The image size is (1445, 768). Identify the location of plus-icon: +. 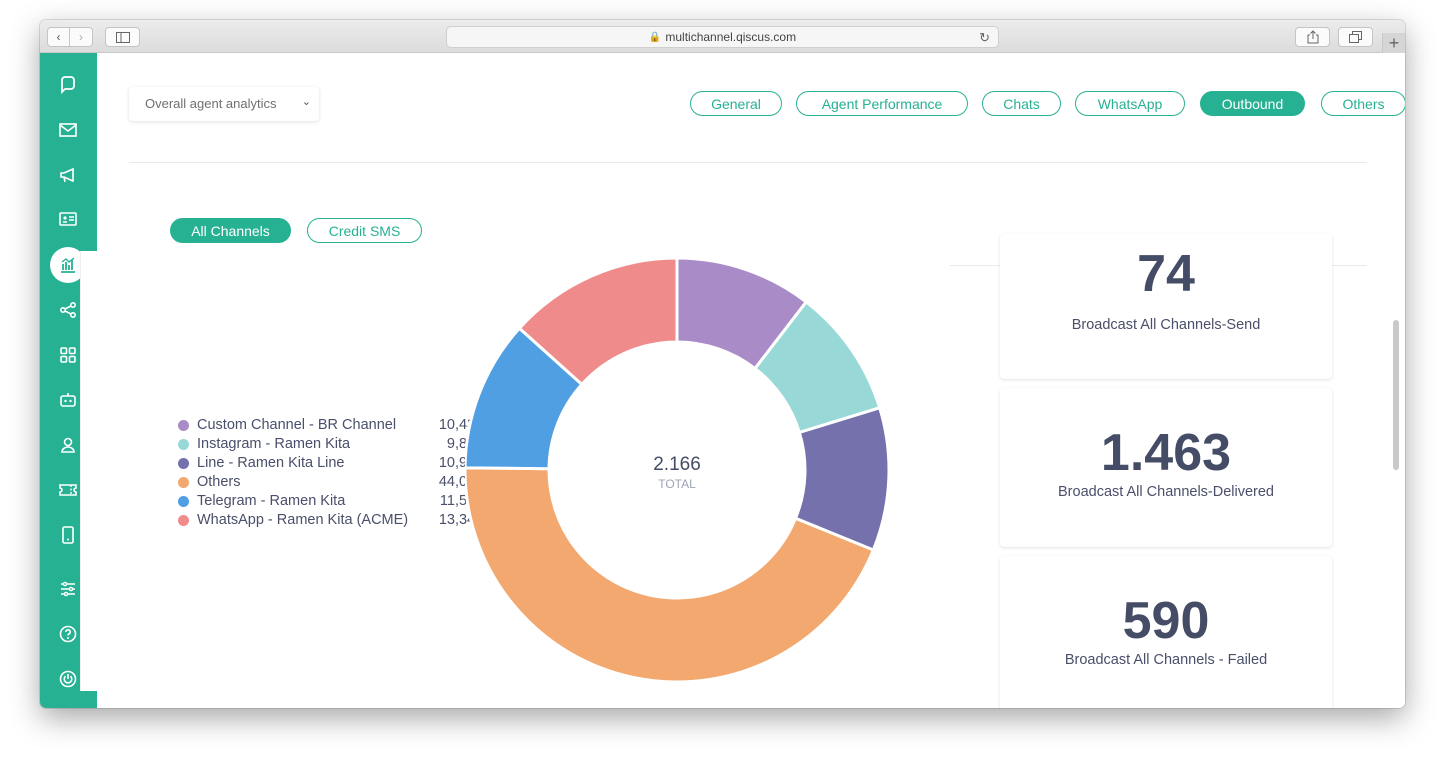
(1394, 43).